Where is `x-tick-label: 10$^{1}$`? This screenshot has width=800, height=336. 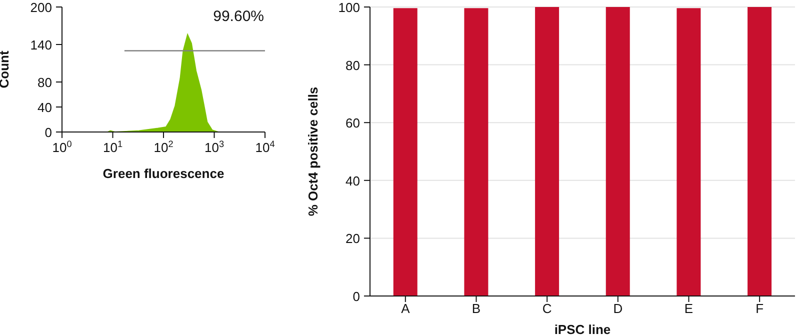
x-tick-label: 10$^{1}$ is located at coordinates (112, 147).